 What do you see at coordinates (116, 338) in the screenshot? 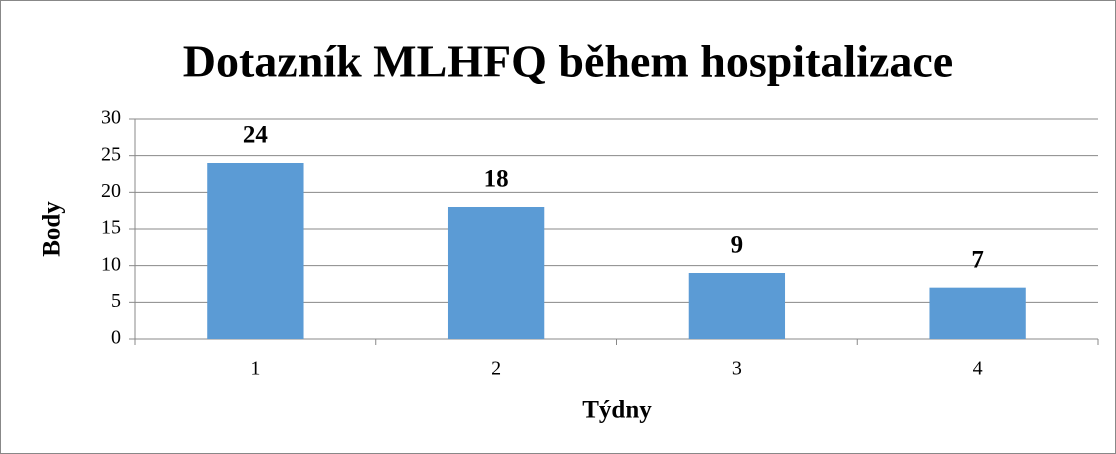
I see `y-tick-label: 0` at bounding box center [116, 338].